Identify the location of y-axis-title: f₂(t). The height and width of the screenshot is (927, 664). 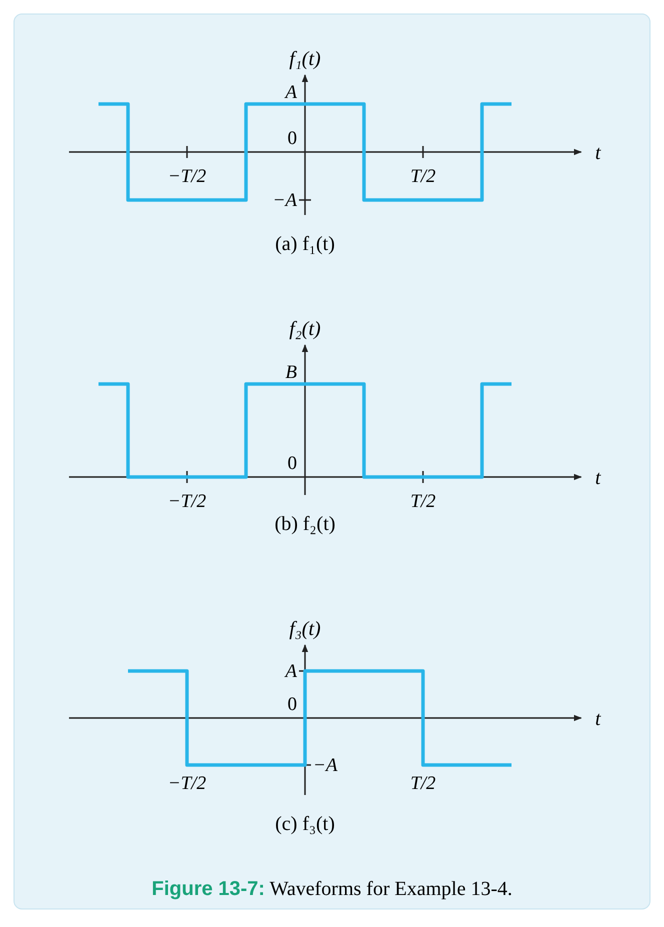
(305, 329).